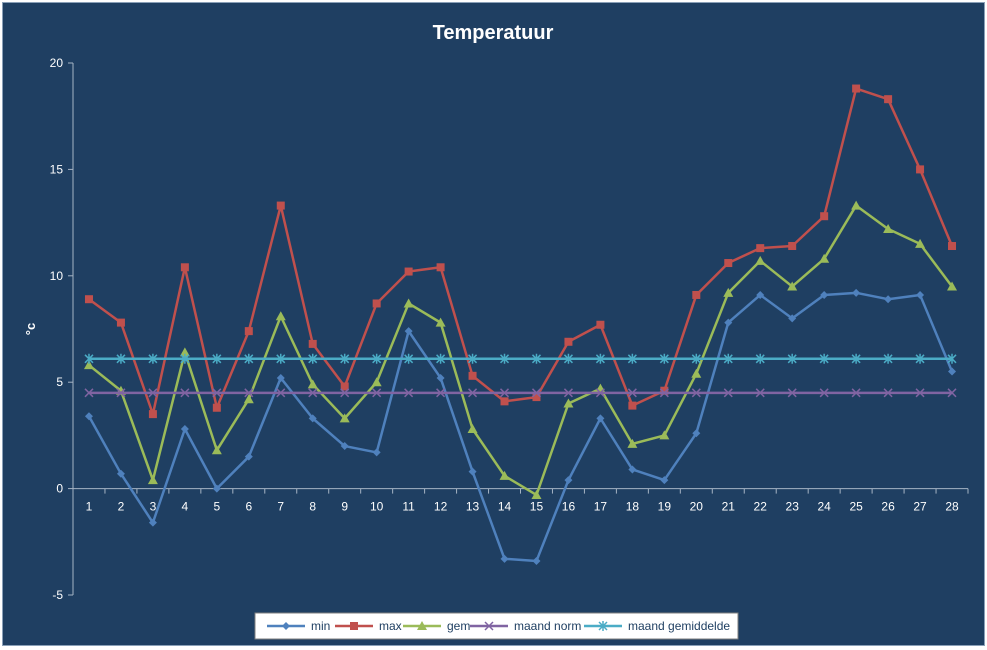 Image resolution: width=987 pixels, height=650 pixels. What do you see at coordinates (30, 329) in the screenshot?
I see `y-axis-label: °c` at bounding box center [30, 329].